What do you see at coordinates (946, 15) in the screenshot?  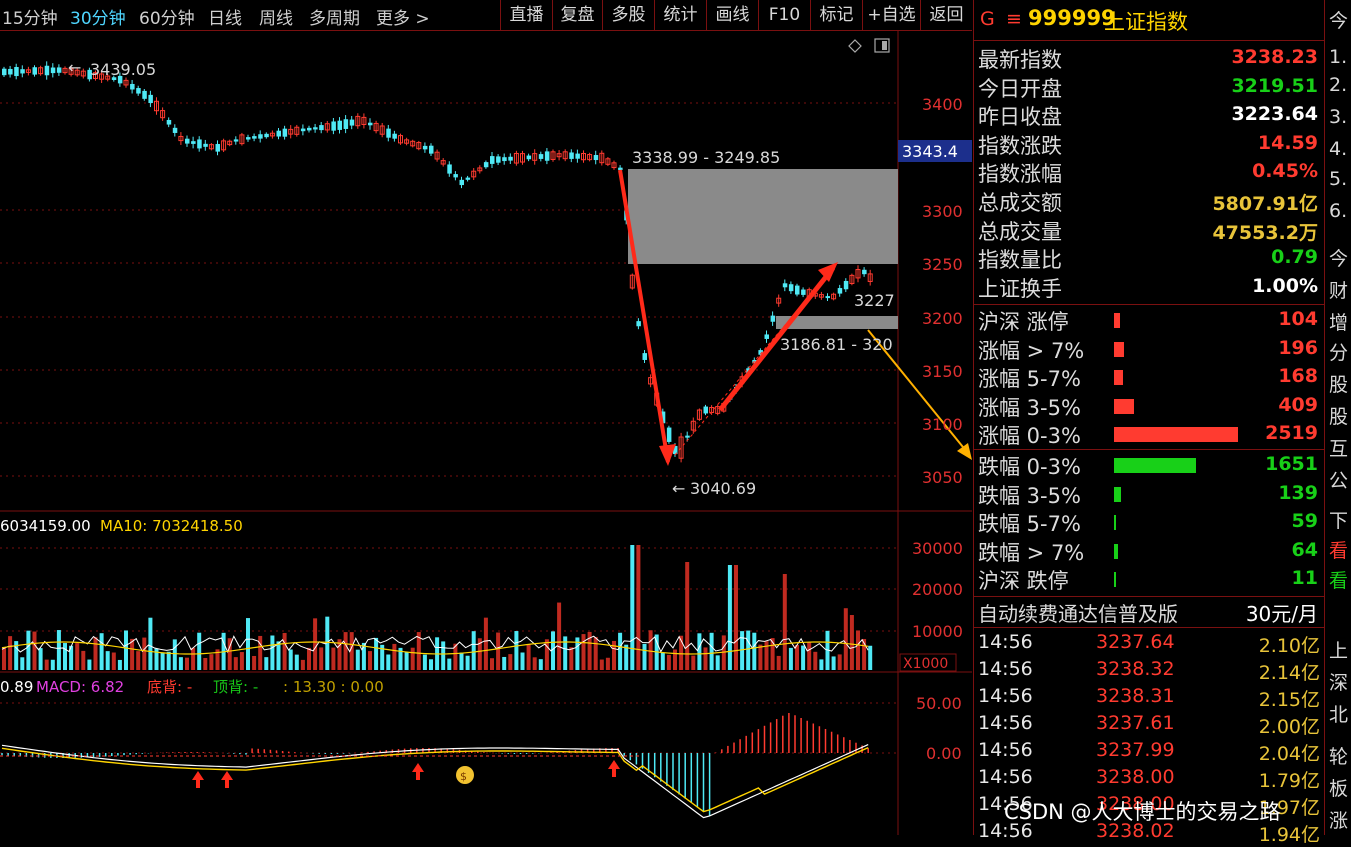 I see `back-button: 返回` at bounding box center [946, 15].